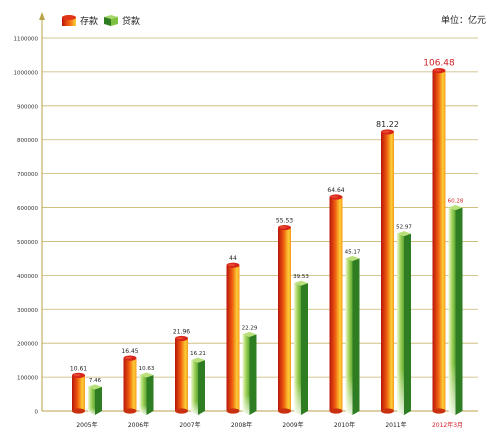 The image size is (500, 448). What do you see at coordinates (89, 21) in the screenshot?
I see `legend-deposit-label: 存款` at bounding box center [89, 21].